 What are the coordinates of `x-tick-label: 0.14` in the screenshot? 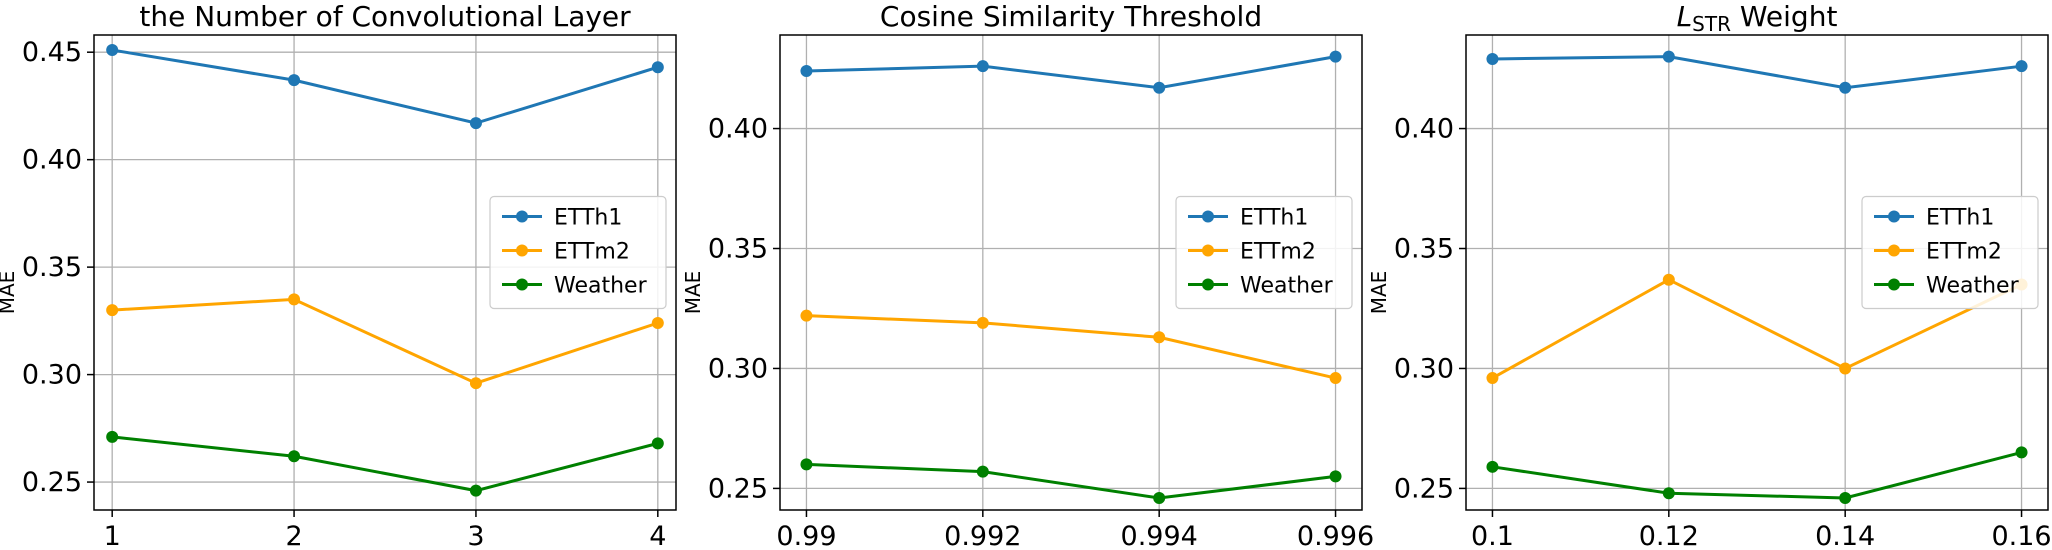 It's located at (1845, 535).